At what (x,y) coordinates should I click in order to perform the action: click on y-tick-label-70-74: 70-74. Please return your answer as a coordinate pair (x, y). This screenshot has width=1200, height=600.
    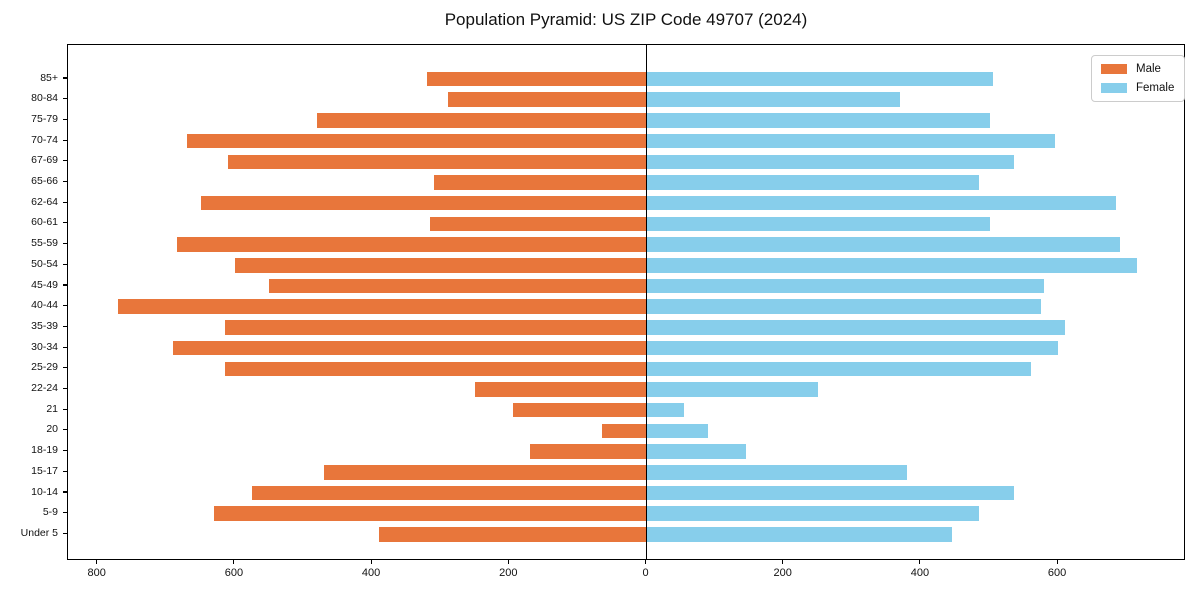
    Looking at the image, I should click on (44, 139).